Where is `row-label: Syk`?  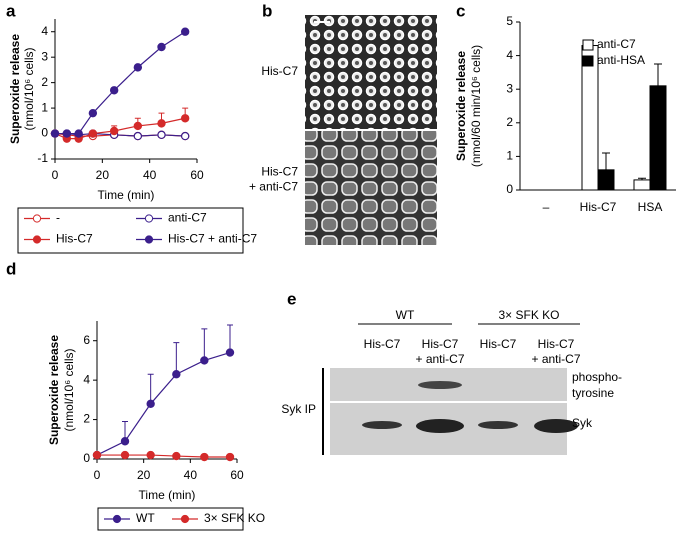
row-label: Syk is located at coordinates (582, 423).